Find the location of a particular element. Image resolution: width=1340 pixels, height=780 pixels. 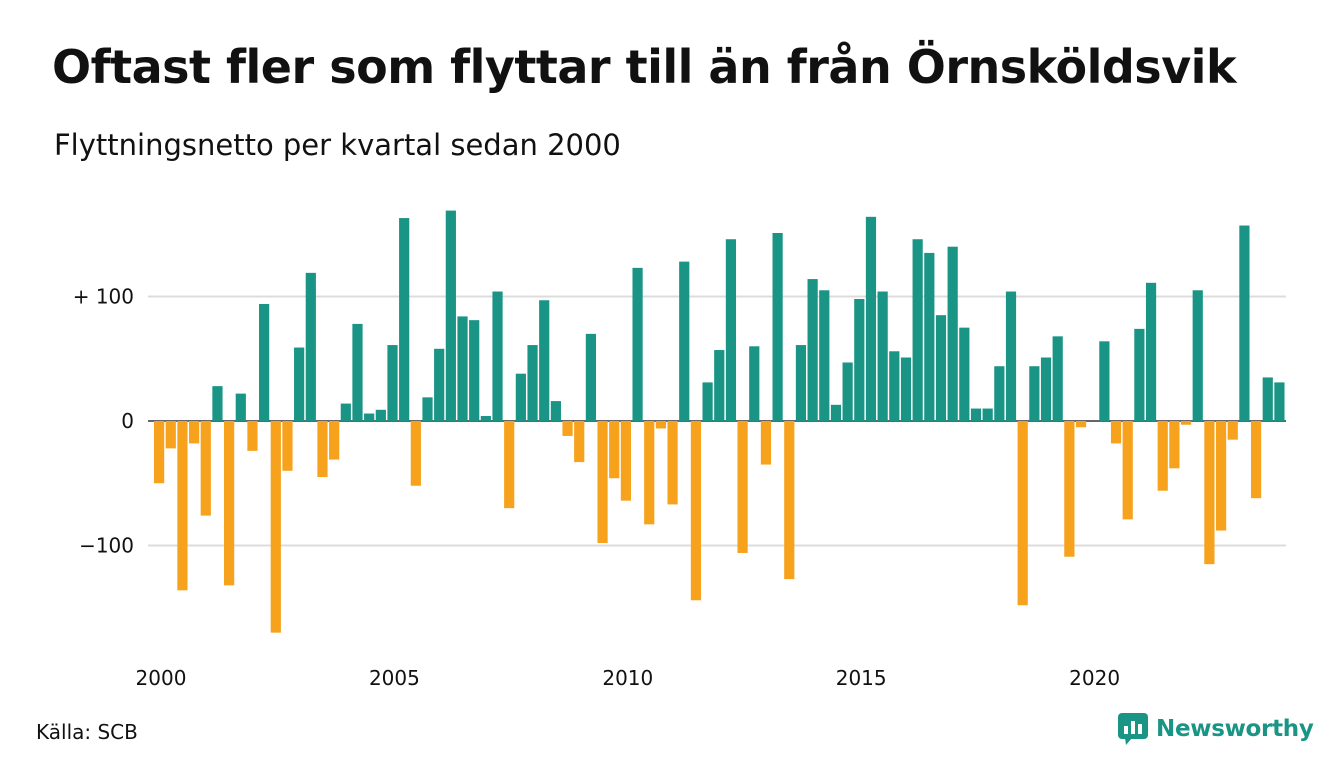

x-tick-label: 2015 is located at coordinates (861, 678).